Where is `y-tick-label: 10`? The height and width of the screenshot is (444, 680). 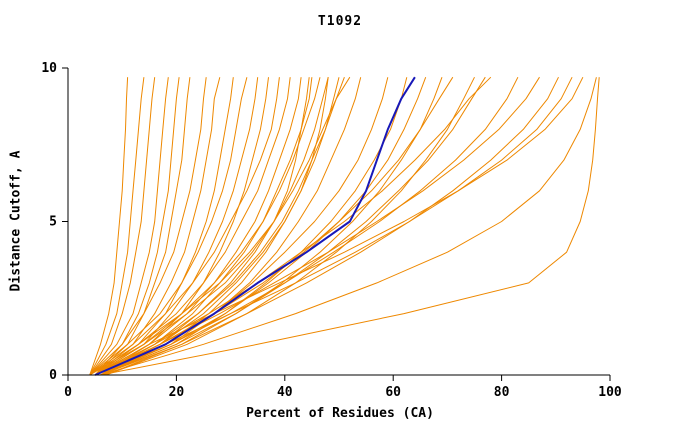
y-tick-label: 10 is located at coordinates (49, 68).